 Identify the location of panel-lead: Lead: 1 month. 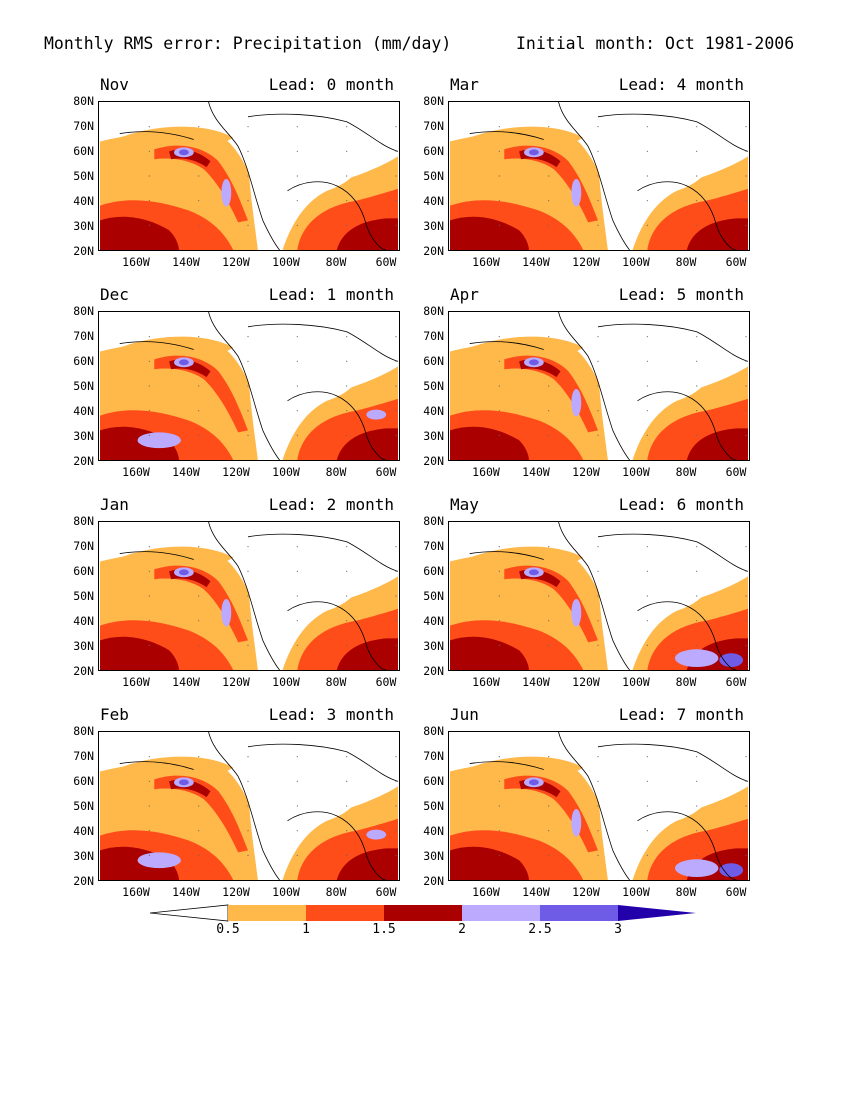
(331, 294).